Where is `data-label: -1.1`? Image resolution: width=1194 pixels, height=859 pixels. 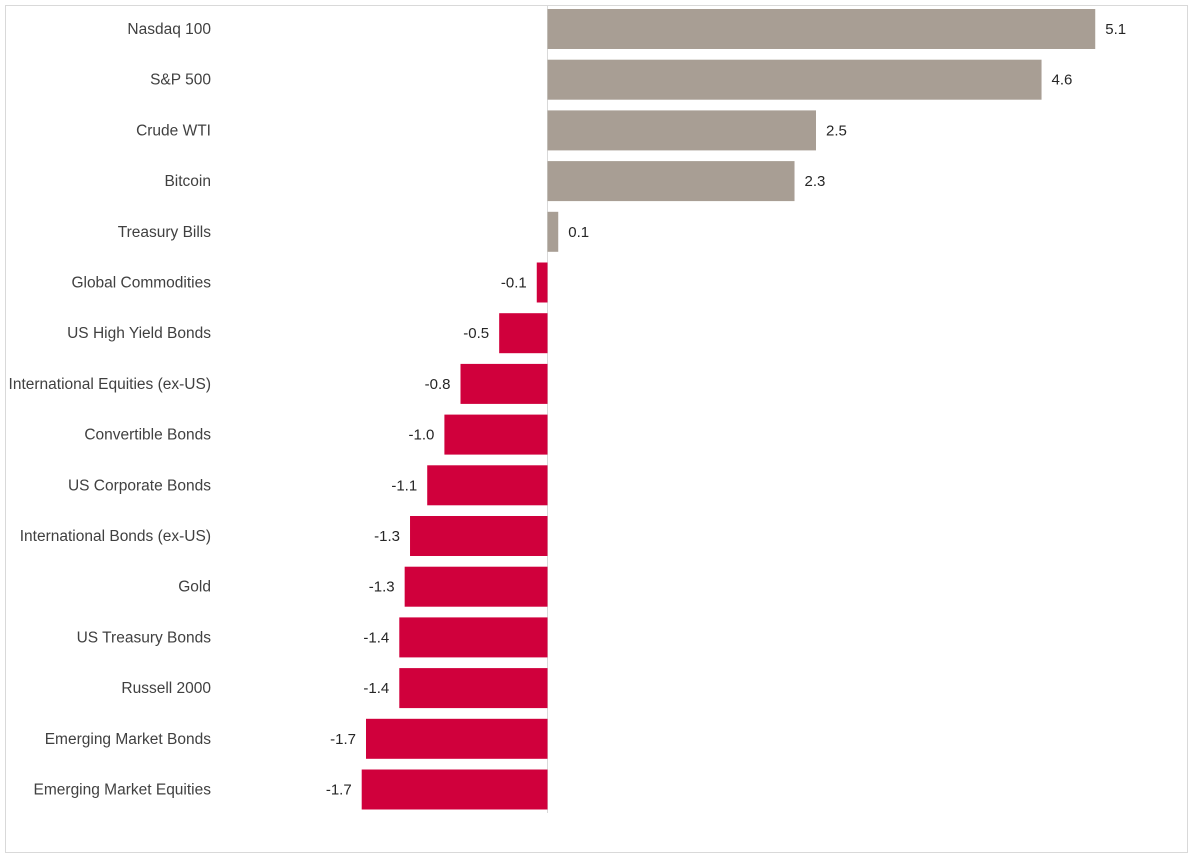 data-label: -1.1 is located at coordinates (404, 485).